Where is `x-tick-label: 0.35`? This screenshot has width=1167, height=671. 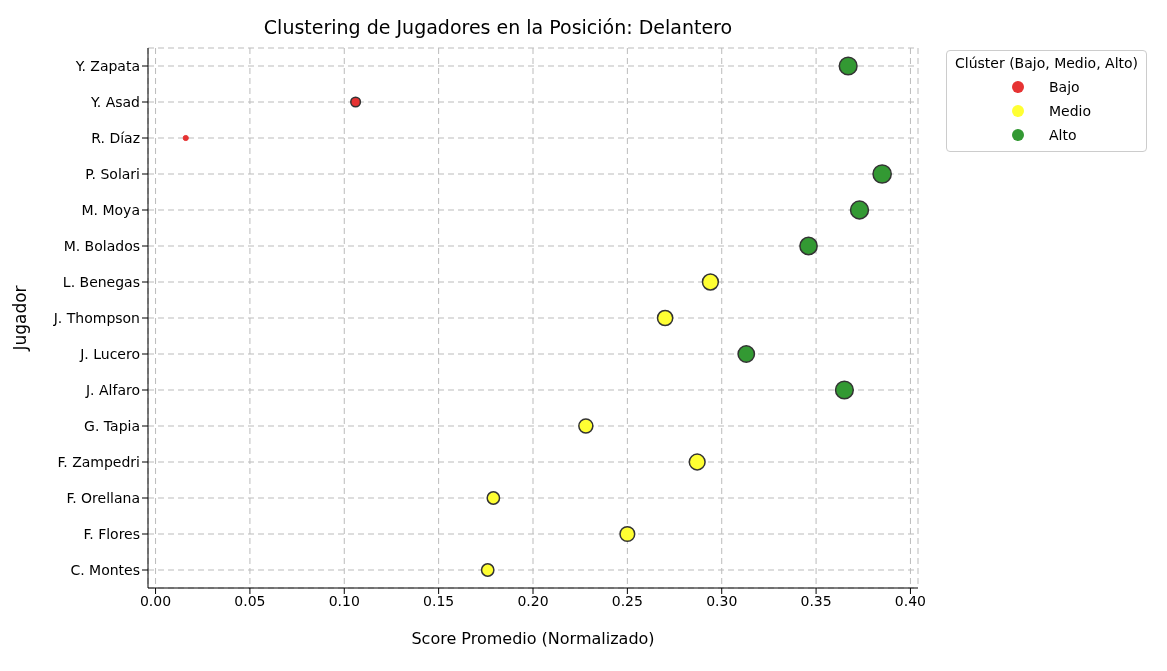 x-tick-label: 0.35 is located at coordinates (816, 600).